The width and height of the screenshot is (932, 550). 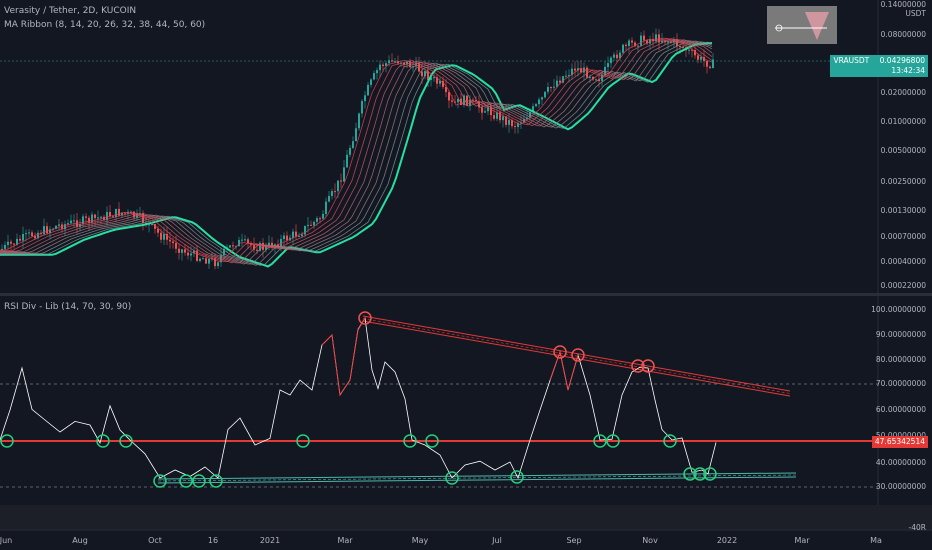 I want to click on price-axis-tick: 0.01000000, so click(x=903, y=121).